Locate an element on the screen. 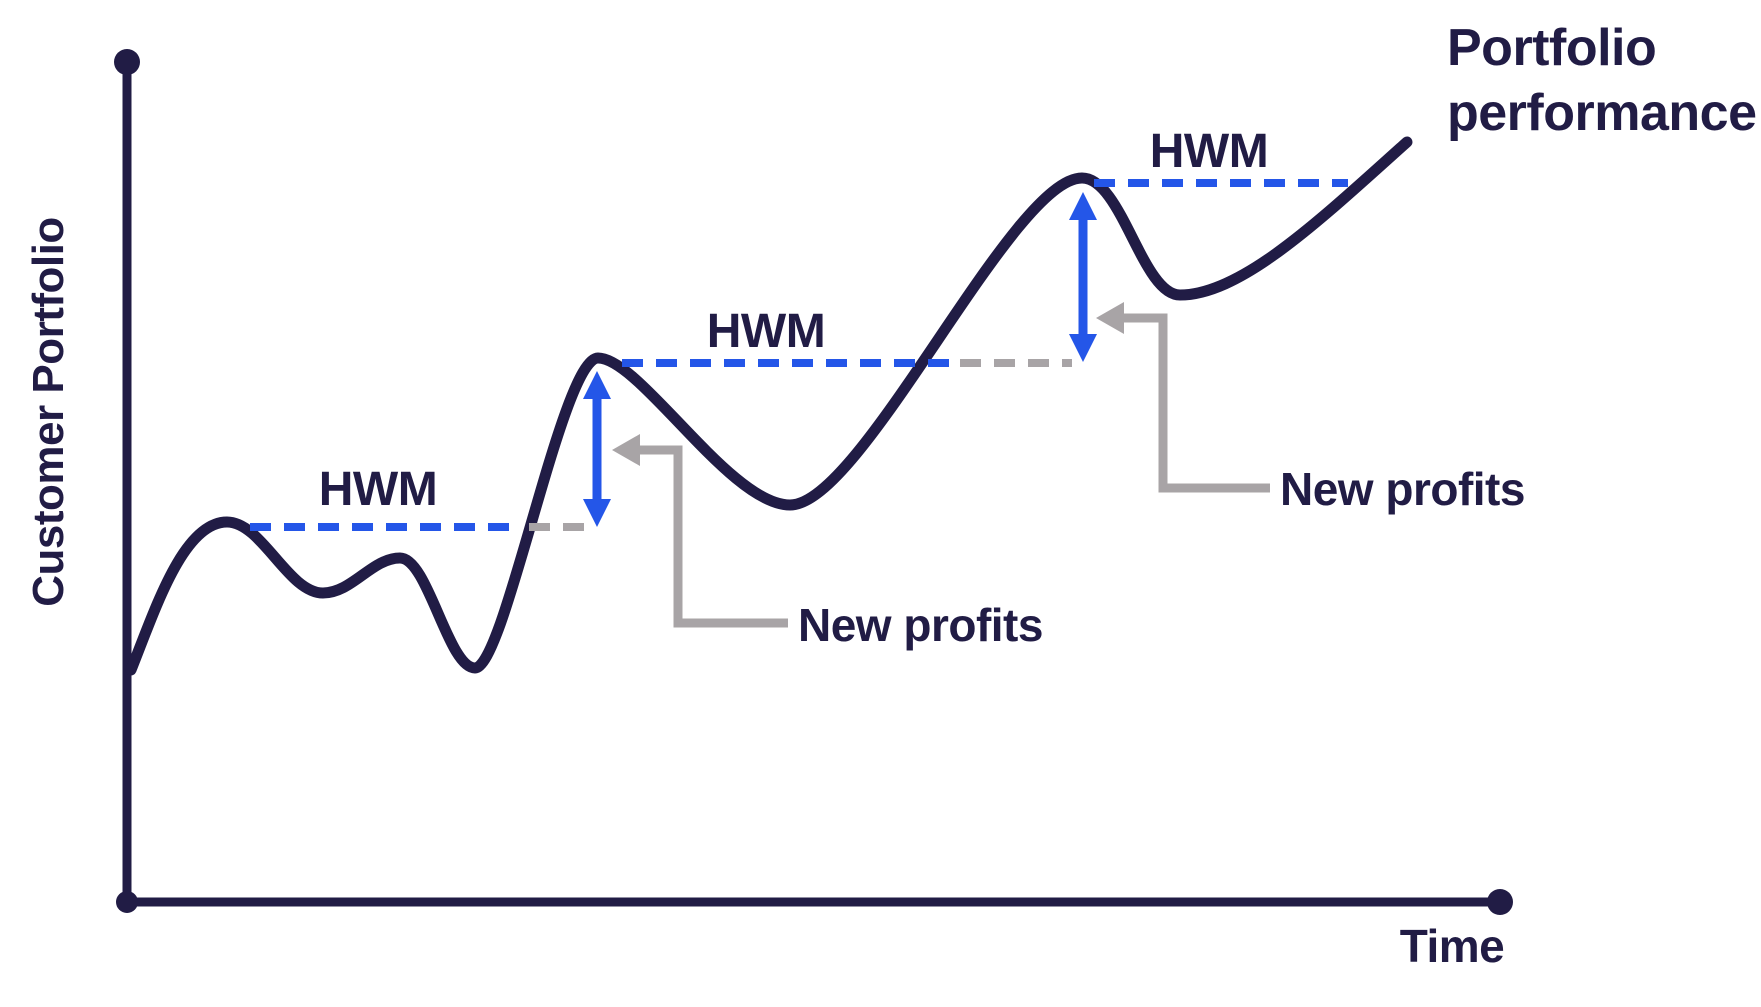 This screenshot has width=1761, height=1007. hwm1-label: HWM is located at coordinates (378, 489).